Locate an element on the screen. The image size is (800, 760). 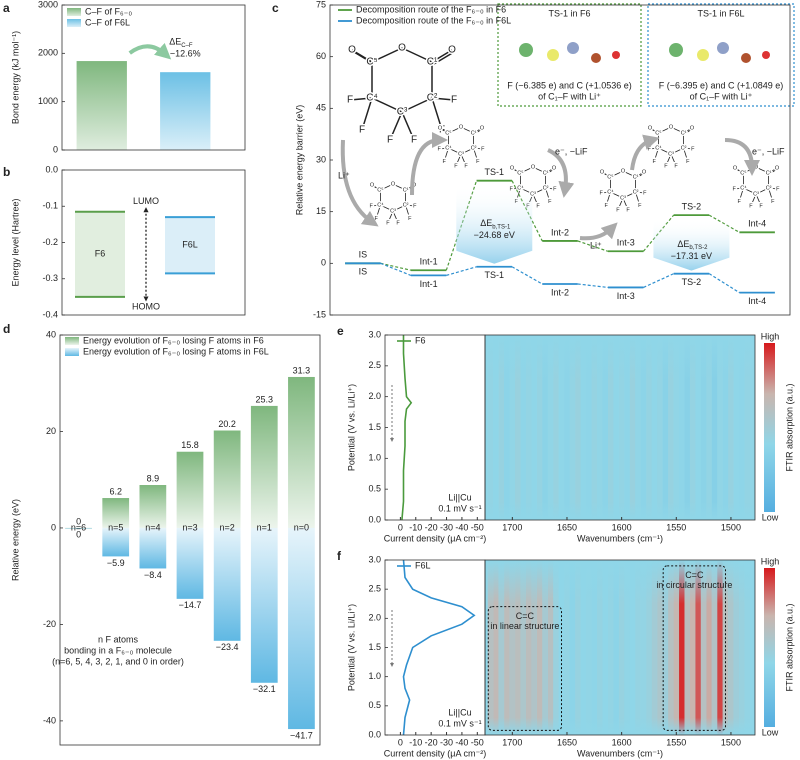
homo-label: HOMO is located at coordinates (146, 306).